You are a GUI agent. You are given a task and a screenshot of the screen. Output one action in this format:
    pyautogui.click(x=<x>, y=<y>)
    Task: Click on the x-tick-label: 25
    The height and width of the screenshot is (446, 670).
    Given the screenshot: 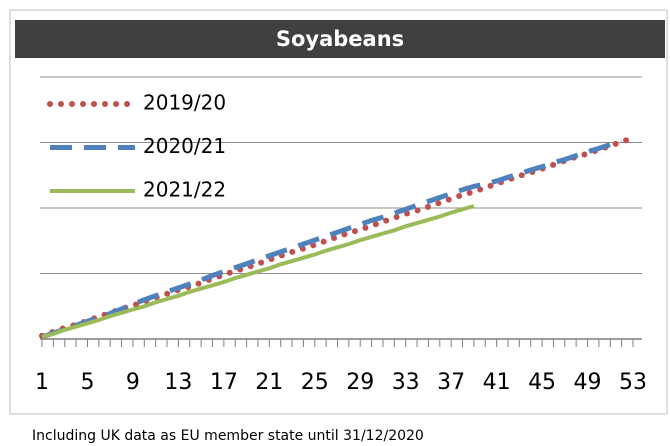 What is the action you would take?
    pyautogui.click(x=315, y=382)
    